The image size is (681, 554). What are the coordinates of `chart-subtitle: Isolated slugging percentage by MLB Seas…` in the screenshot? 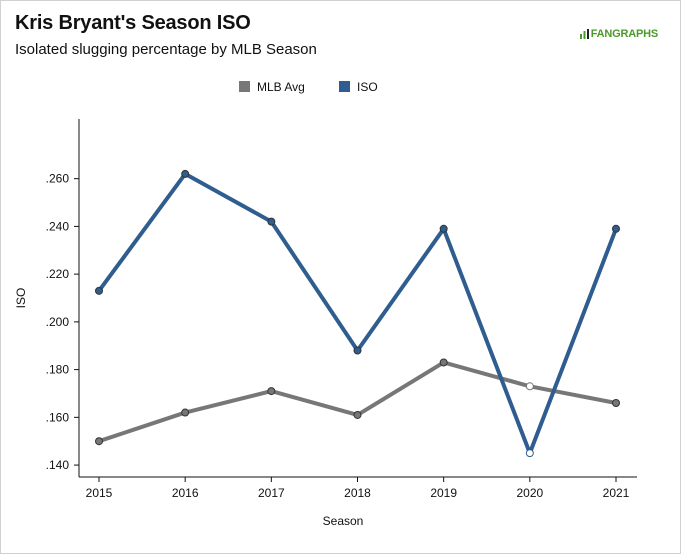 It's located at (166, 49).